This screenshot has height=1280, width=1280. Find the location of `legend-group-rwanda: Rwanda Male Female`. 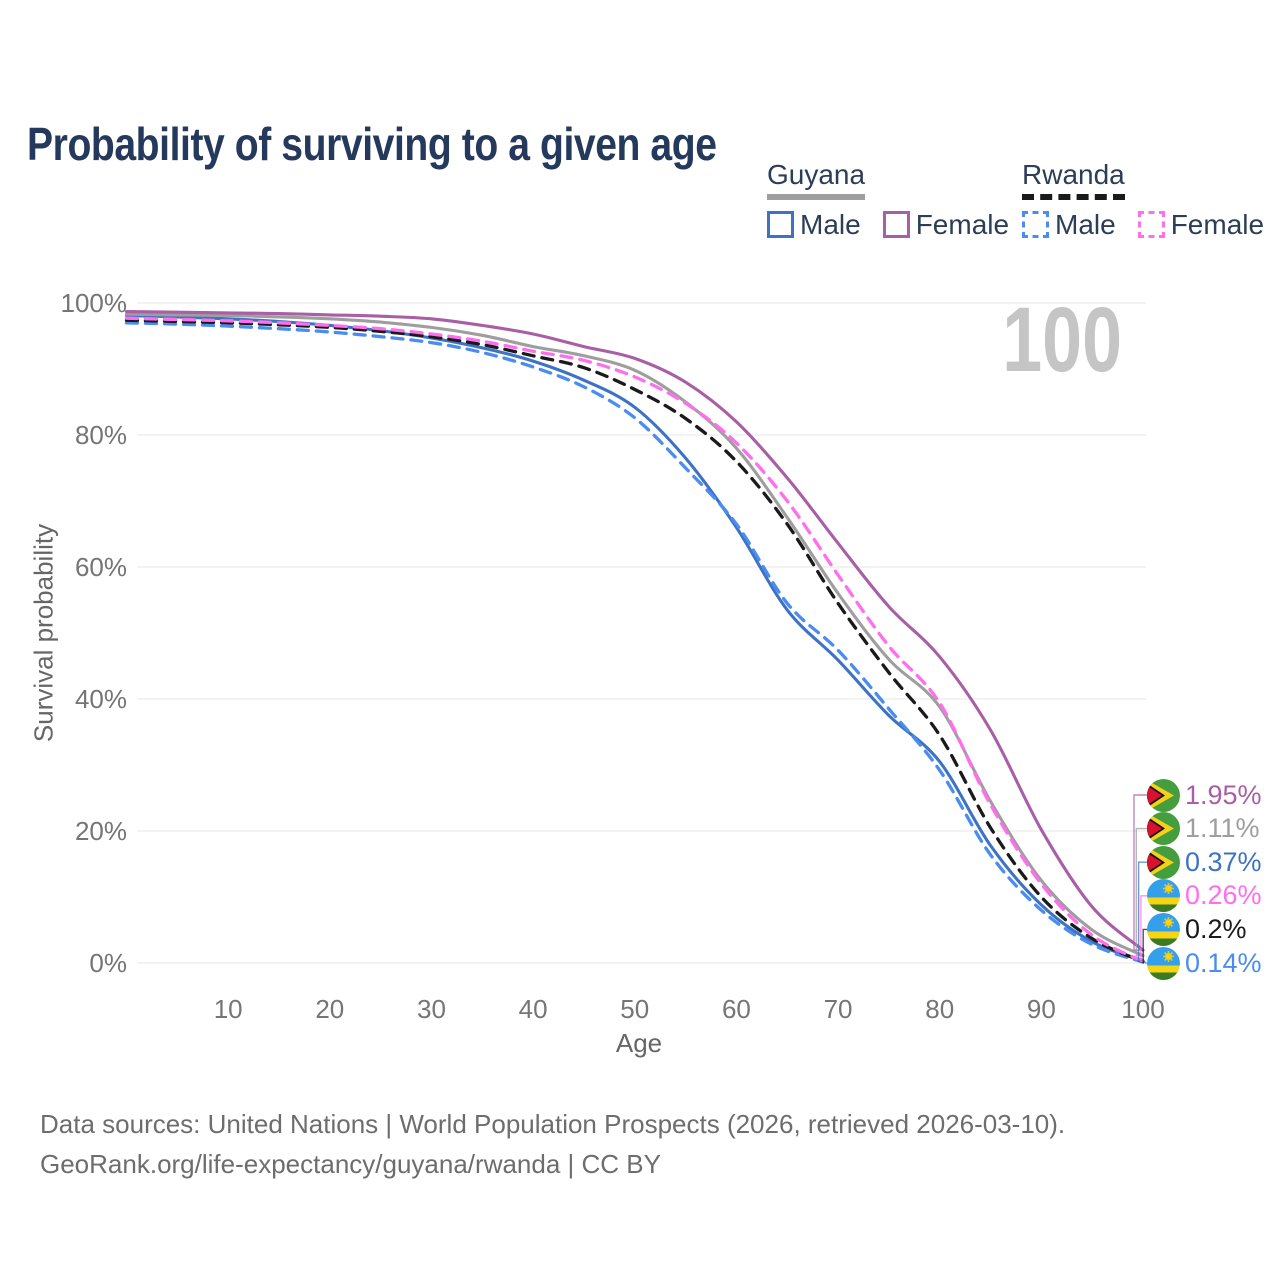

legend-group-rwanda: Rwanda Male Female is located at coordinates (1143, 200).